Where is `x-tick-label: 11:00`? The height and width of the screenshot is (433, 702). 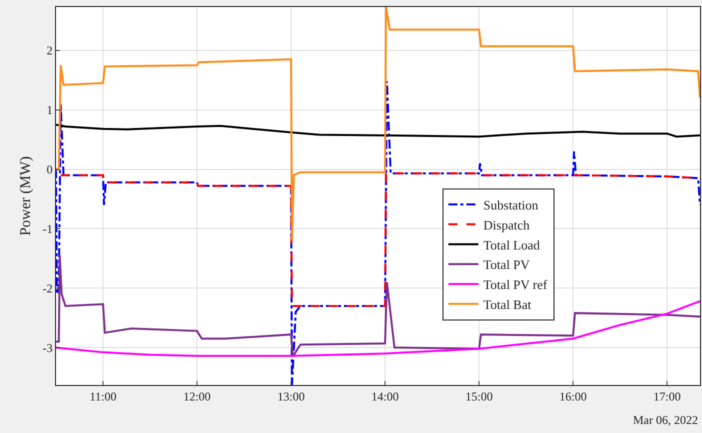 x-tick-label: 11:00 is located at coordinates (103, 396).